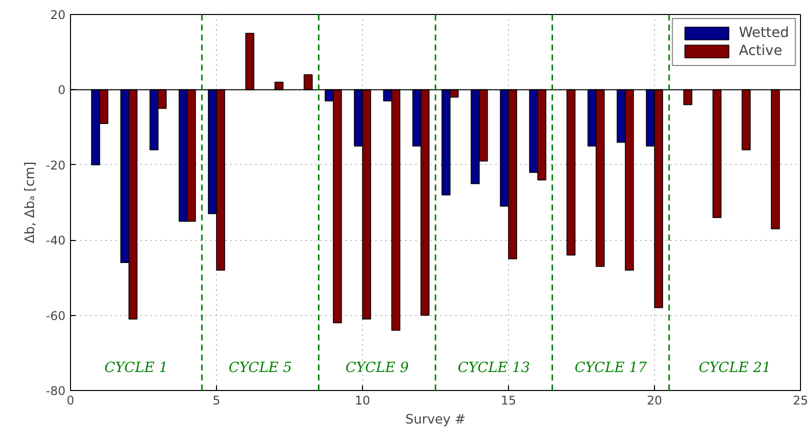 Image resolution: width=812 pixels, height=436 pixels. What do you see at coordinates (216, 401) in the screenshot?
I see `x-tick-label: 5` at bounding box center [216, 401].